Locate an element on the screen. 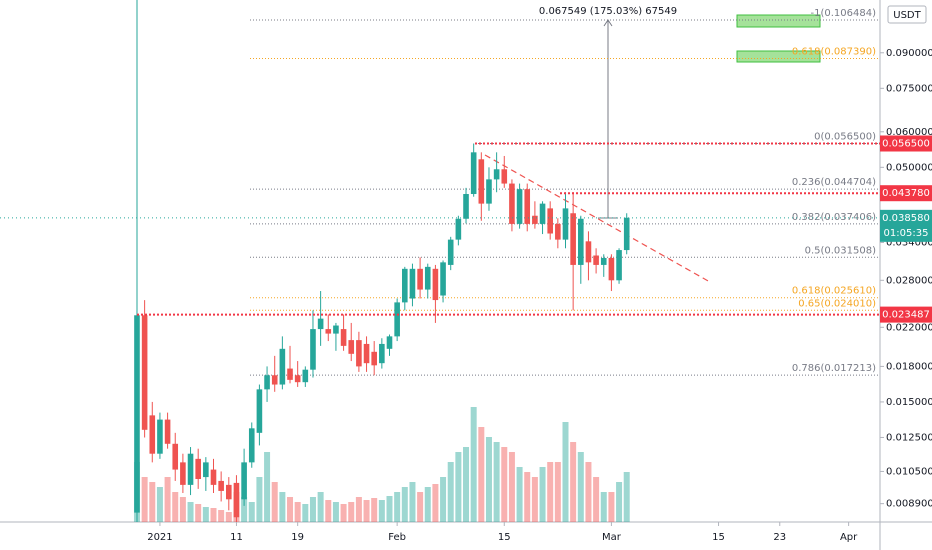 Image resolution: width=932 pixels, height=550 pixels. trend-line is located at coordinates (597, 218).